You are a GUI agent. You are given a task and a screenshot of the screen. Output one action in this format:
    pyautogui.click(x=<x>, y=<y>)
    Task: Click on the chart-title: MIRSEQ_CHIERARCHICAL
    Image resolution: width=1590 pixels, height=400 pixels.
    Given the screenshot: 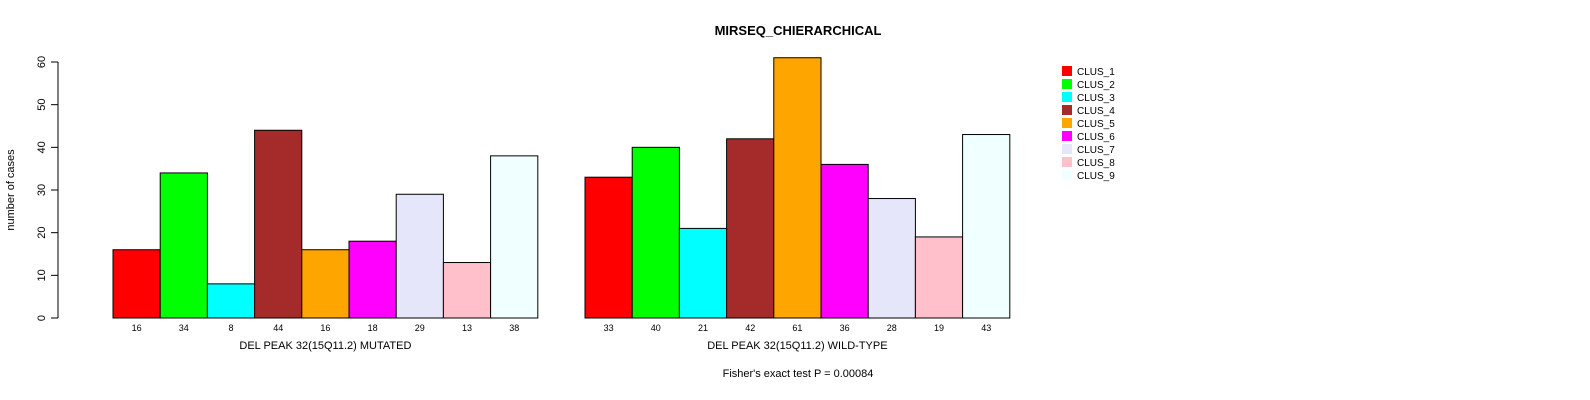 What is the action you would take?
    pyautogui.click(x=798, y=30)
    